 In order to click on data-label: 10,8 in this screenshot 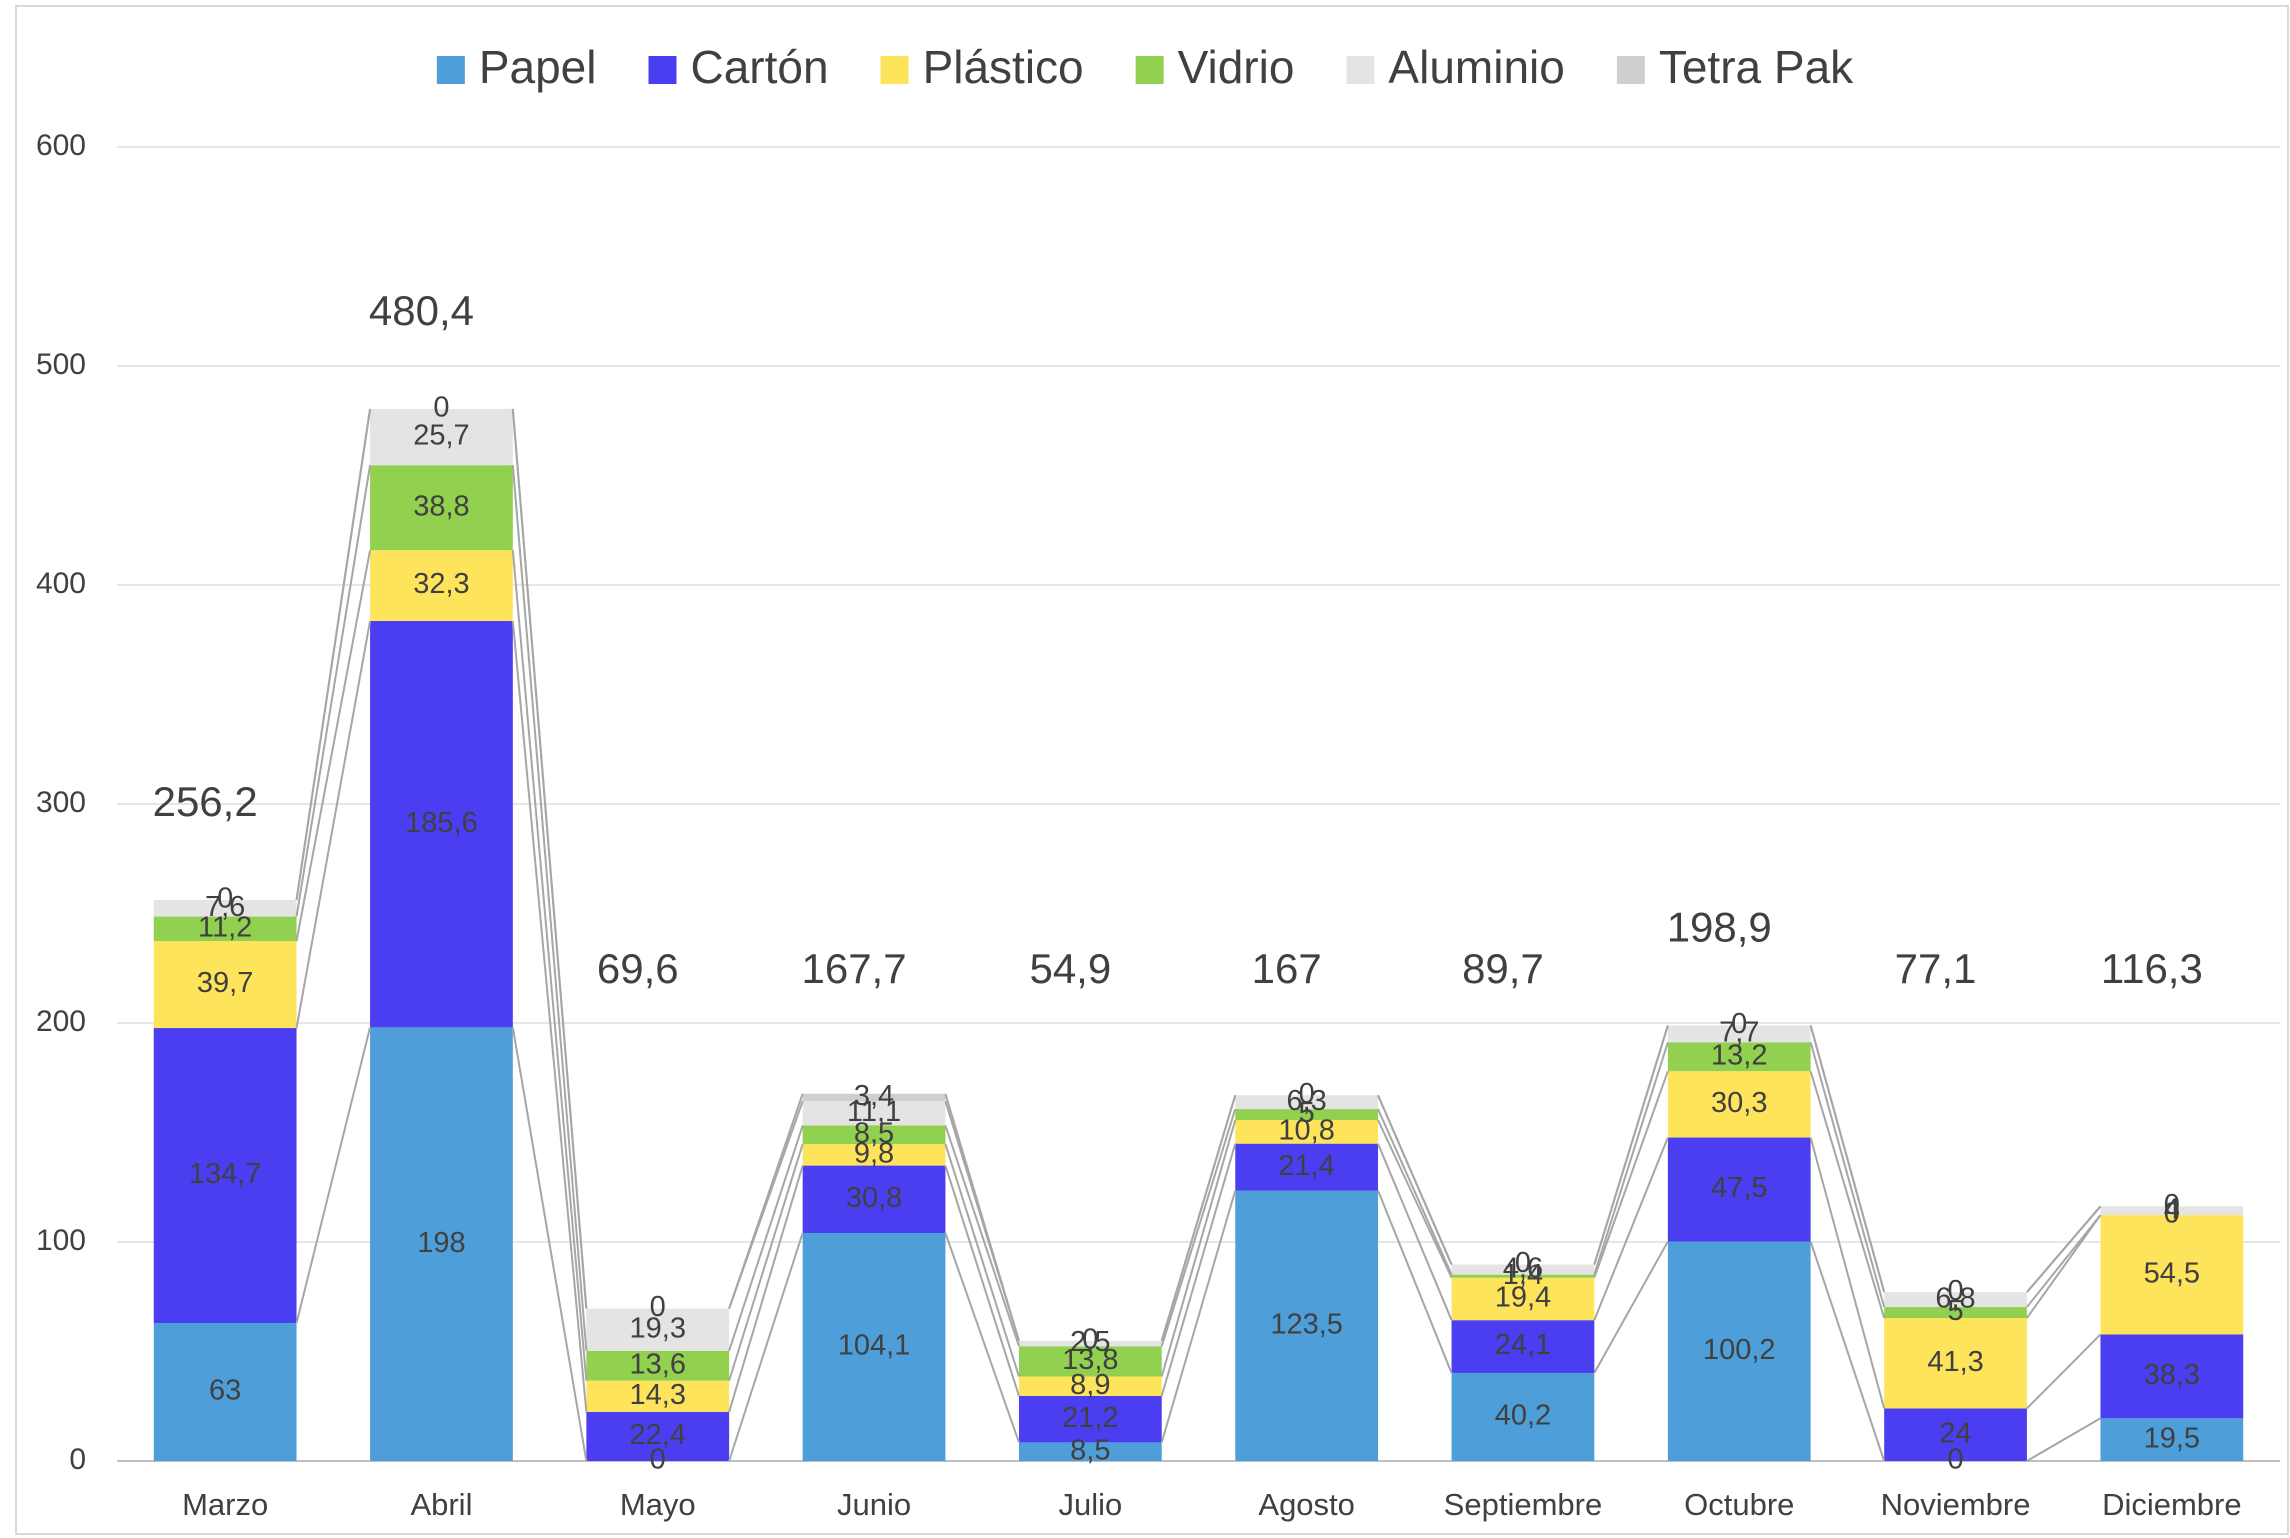, I will do `click(1306, 1130)`.